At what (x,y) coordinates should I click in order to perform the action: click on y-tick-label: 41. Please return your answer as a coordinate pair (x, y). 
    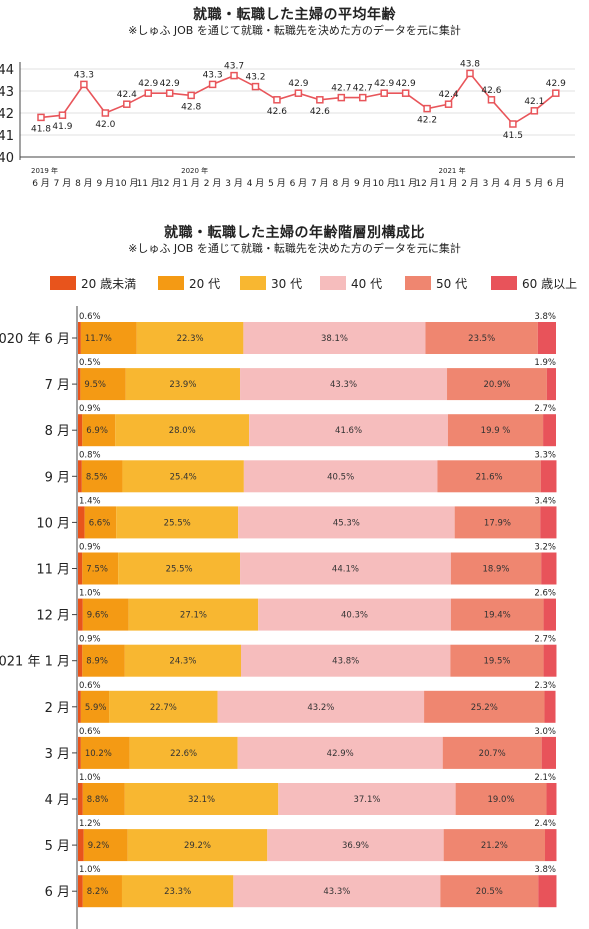
    Looking at the image, I should click on (7, 136).